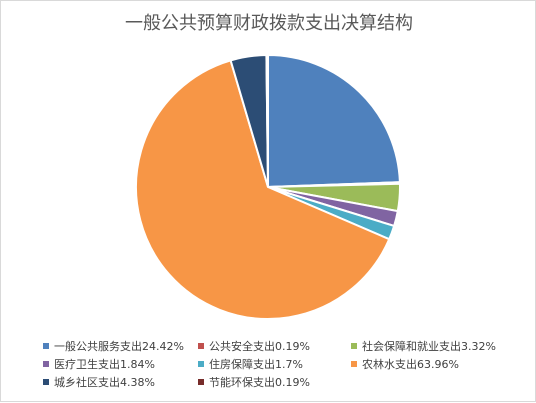  What do you see at coordinates (259, 382) in the screenshot?
I see `legend-label: 节能环保支出0.19%` at bounding box center [259, 382].